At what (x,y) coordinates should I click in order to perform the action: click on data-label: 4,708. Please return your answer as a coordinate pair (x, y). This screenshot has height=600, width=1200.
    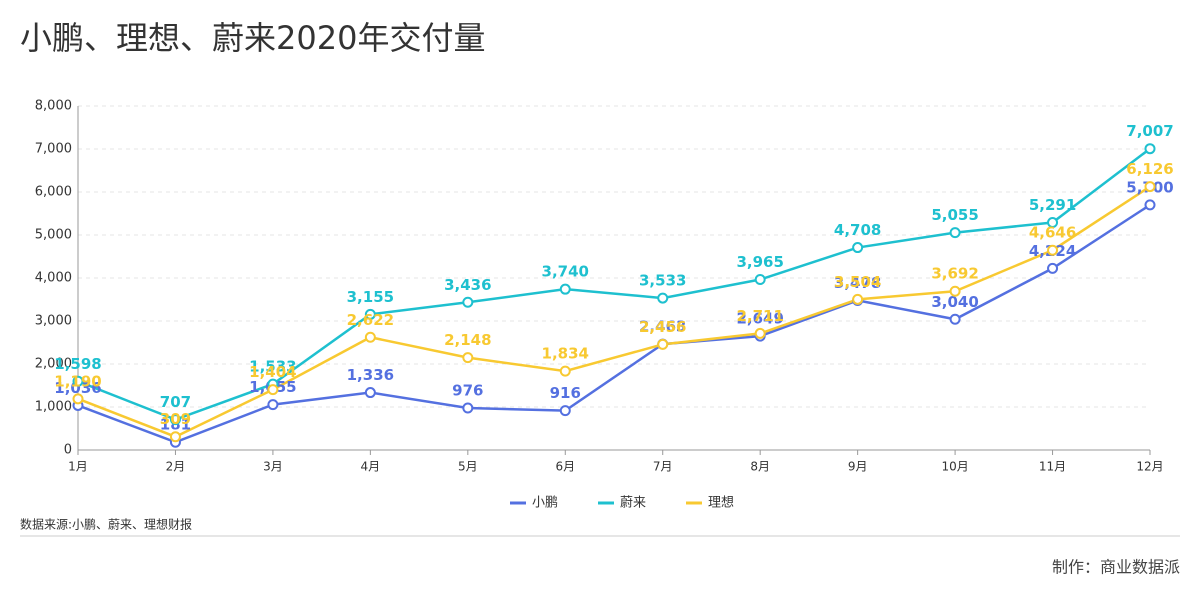
    Looking at the image, I should click on (857, 230).